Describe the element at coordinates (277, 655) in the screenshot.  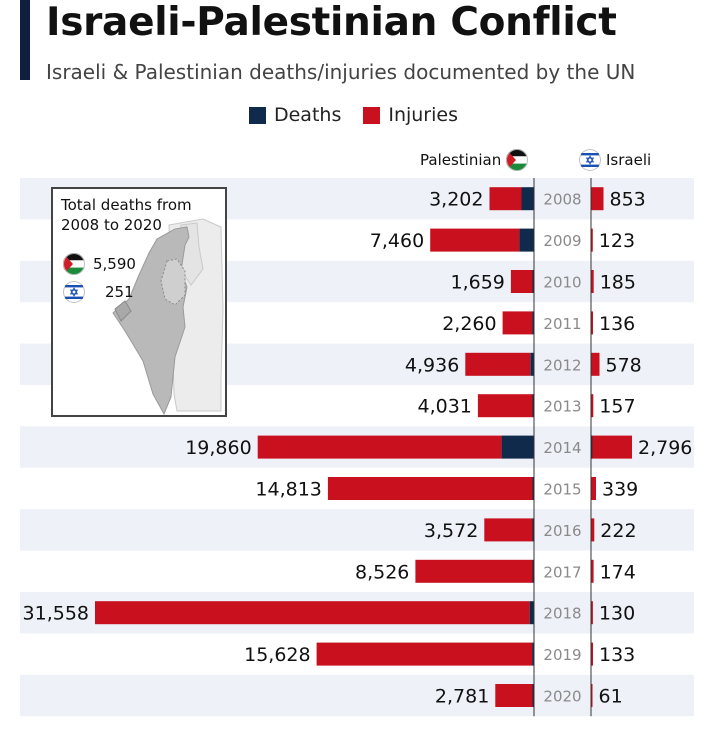
I see `palestinian-value-label: 15,628` at that location.